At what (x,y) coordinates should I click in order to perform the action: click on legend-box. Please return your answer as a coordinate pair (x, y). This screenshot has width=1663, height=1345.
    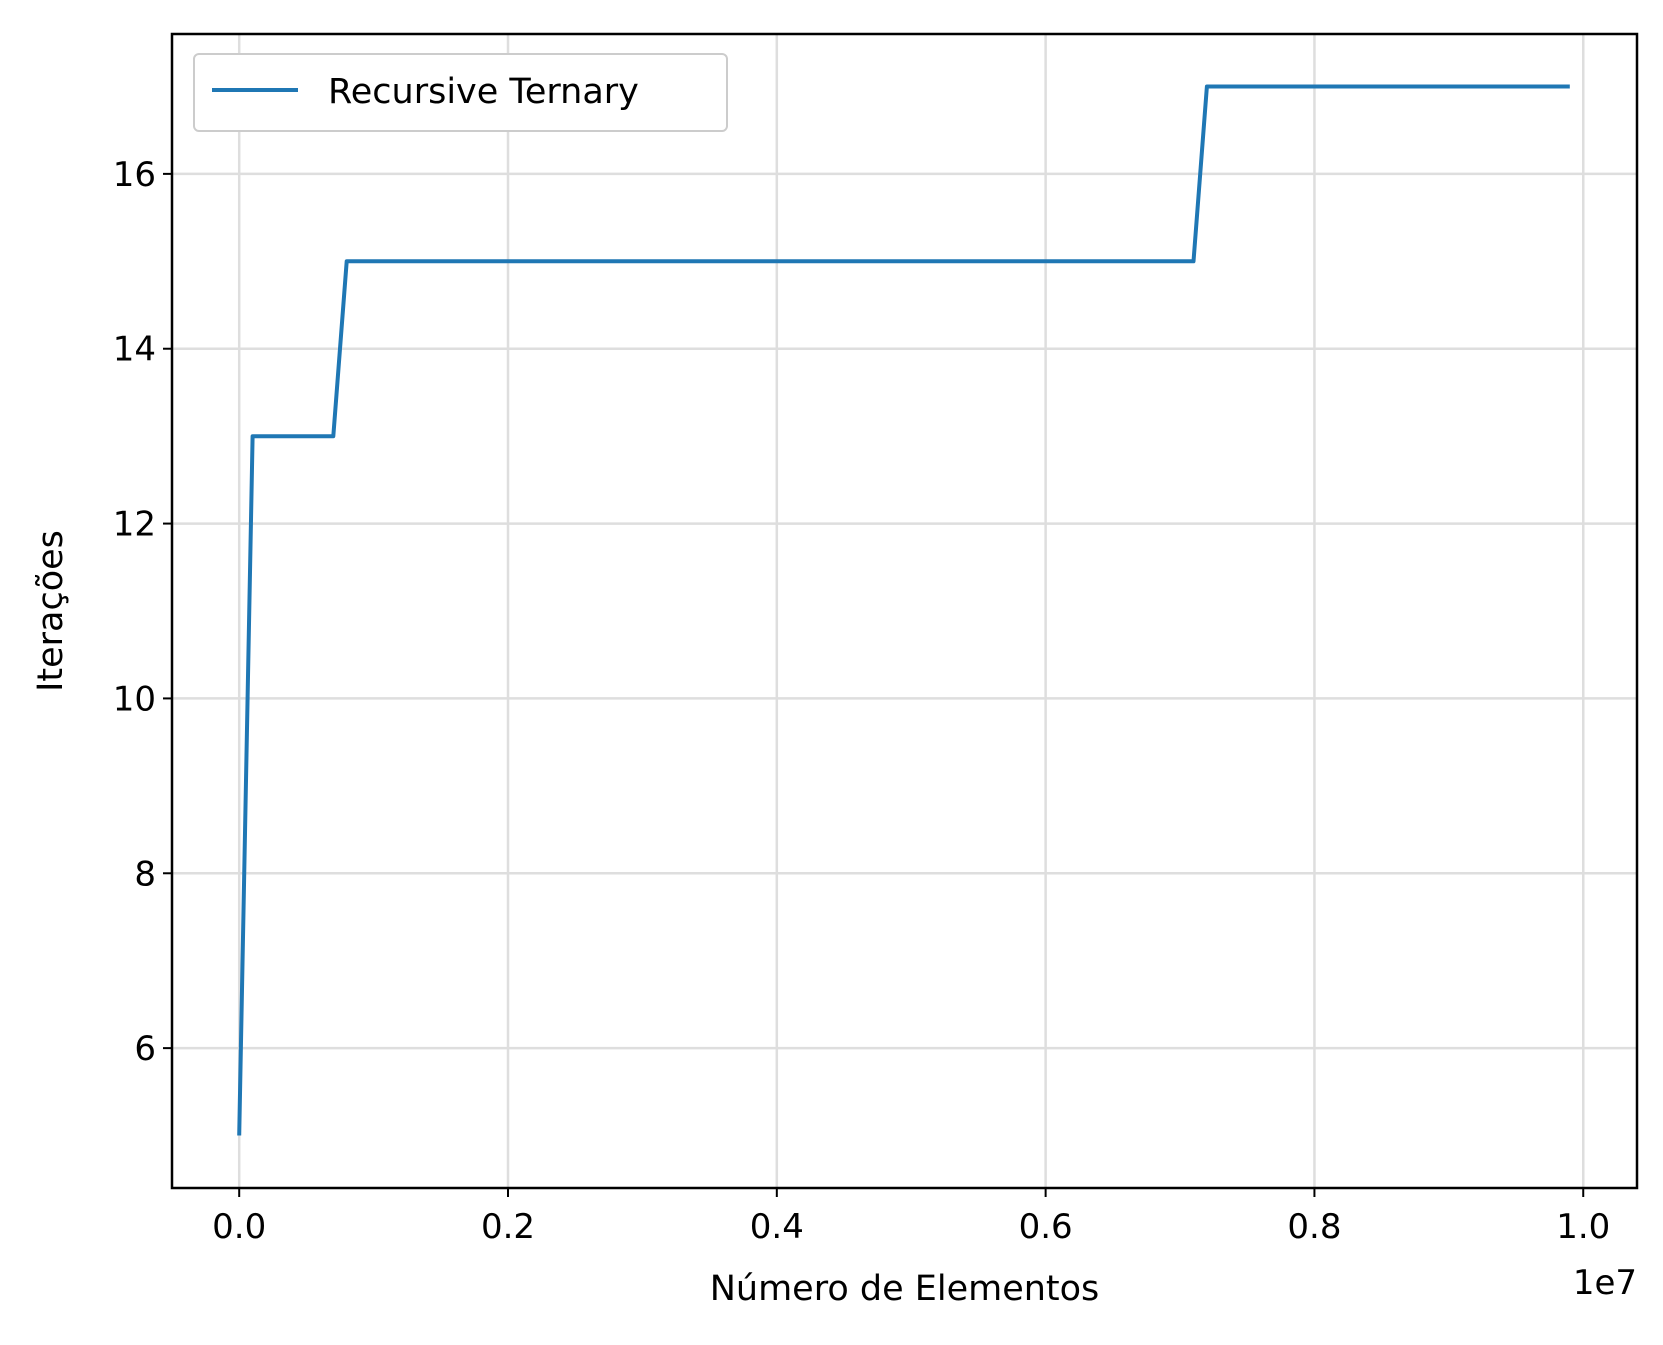
    Looking at the image, I should click on (460, 92).